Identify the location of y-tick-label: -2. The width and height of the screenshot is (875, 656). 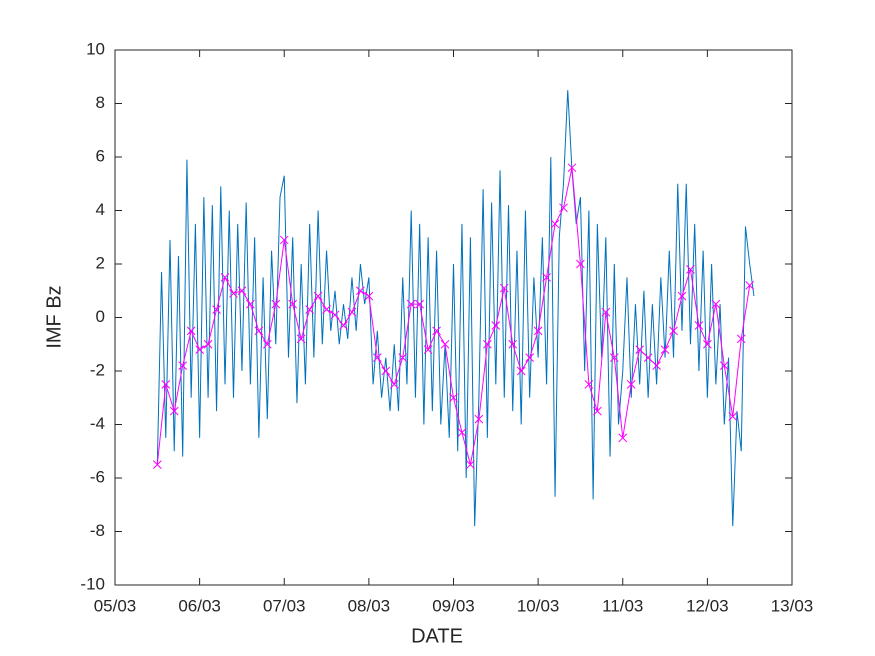
(97, 369).